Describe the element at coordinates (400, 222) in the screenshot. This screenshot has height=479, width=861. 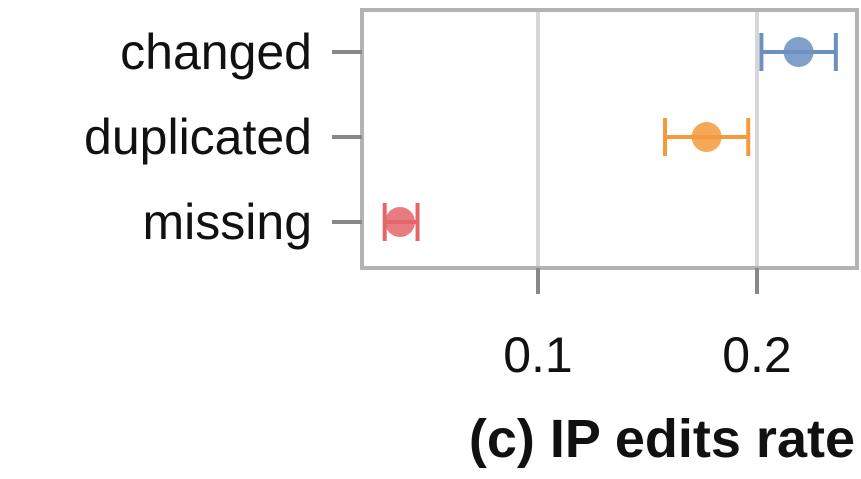
I see `point-missing` at that location.